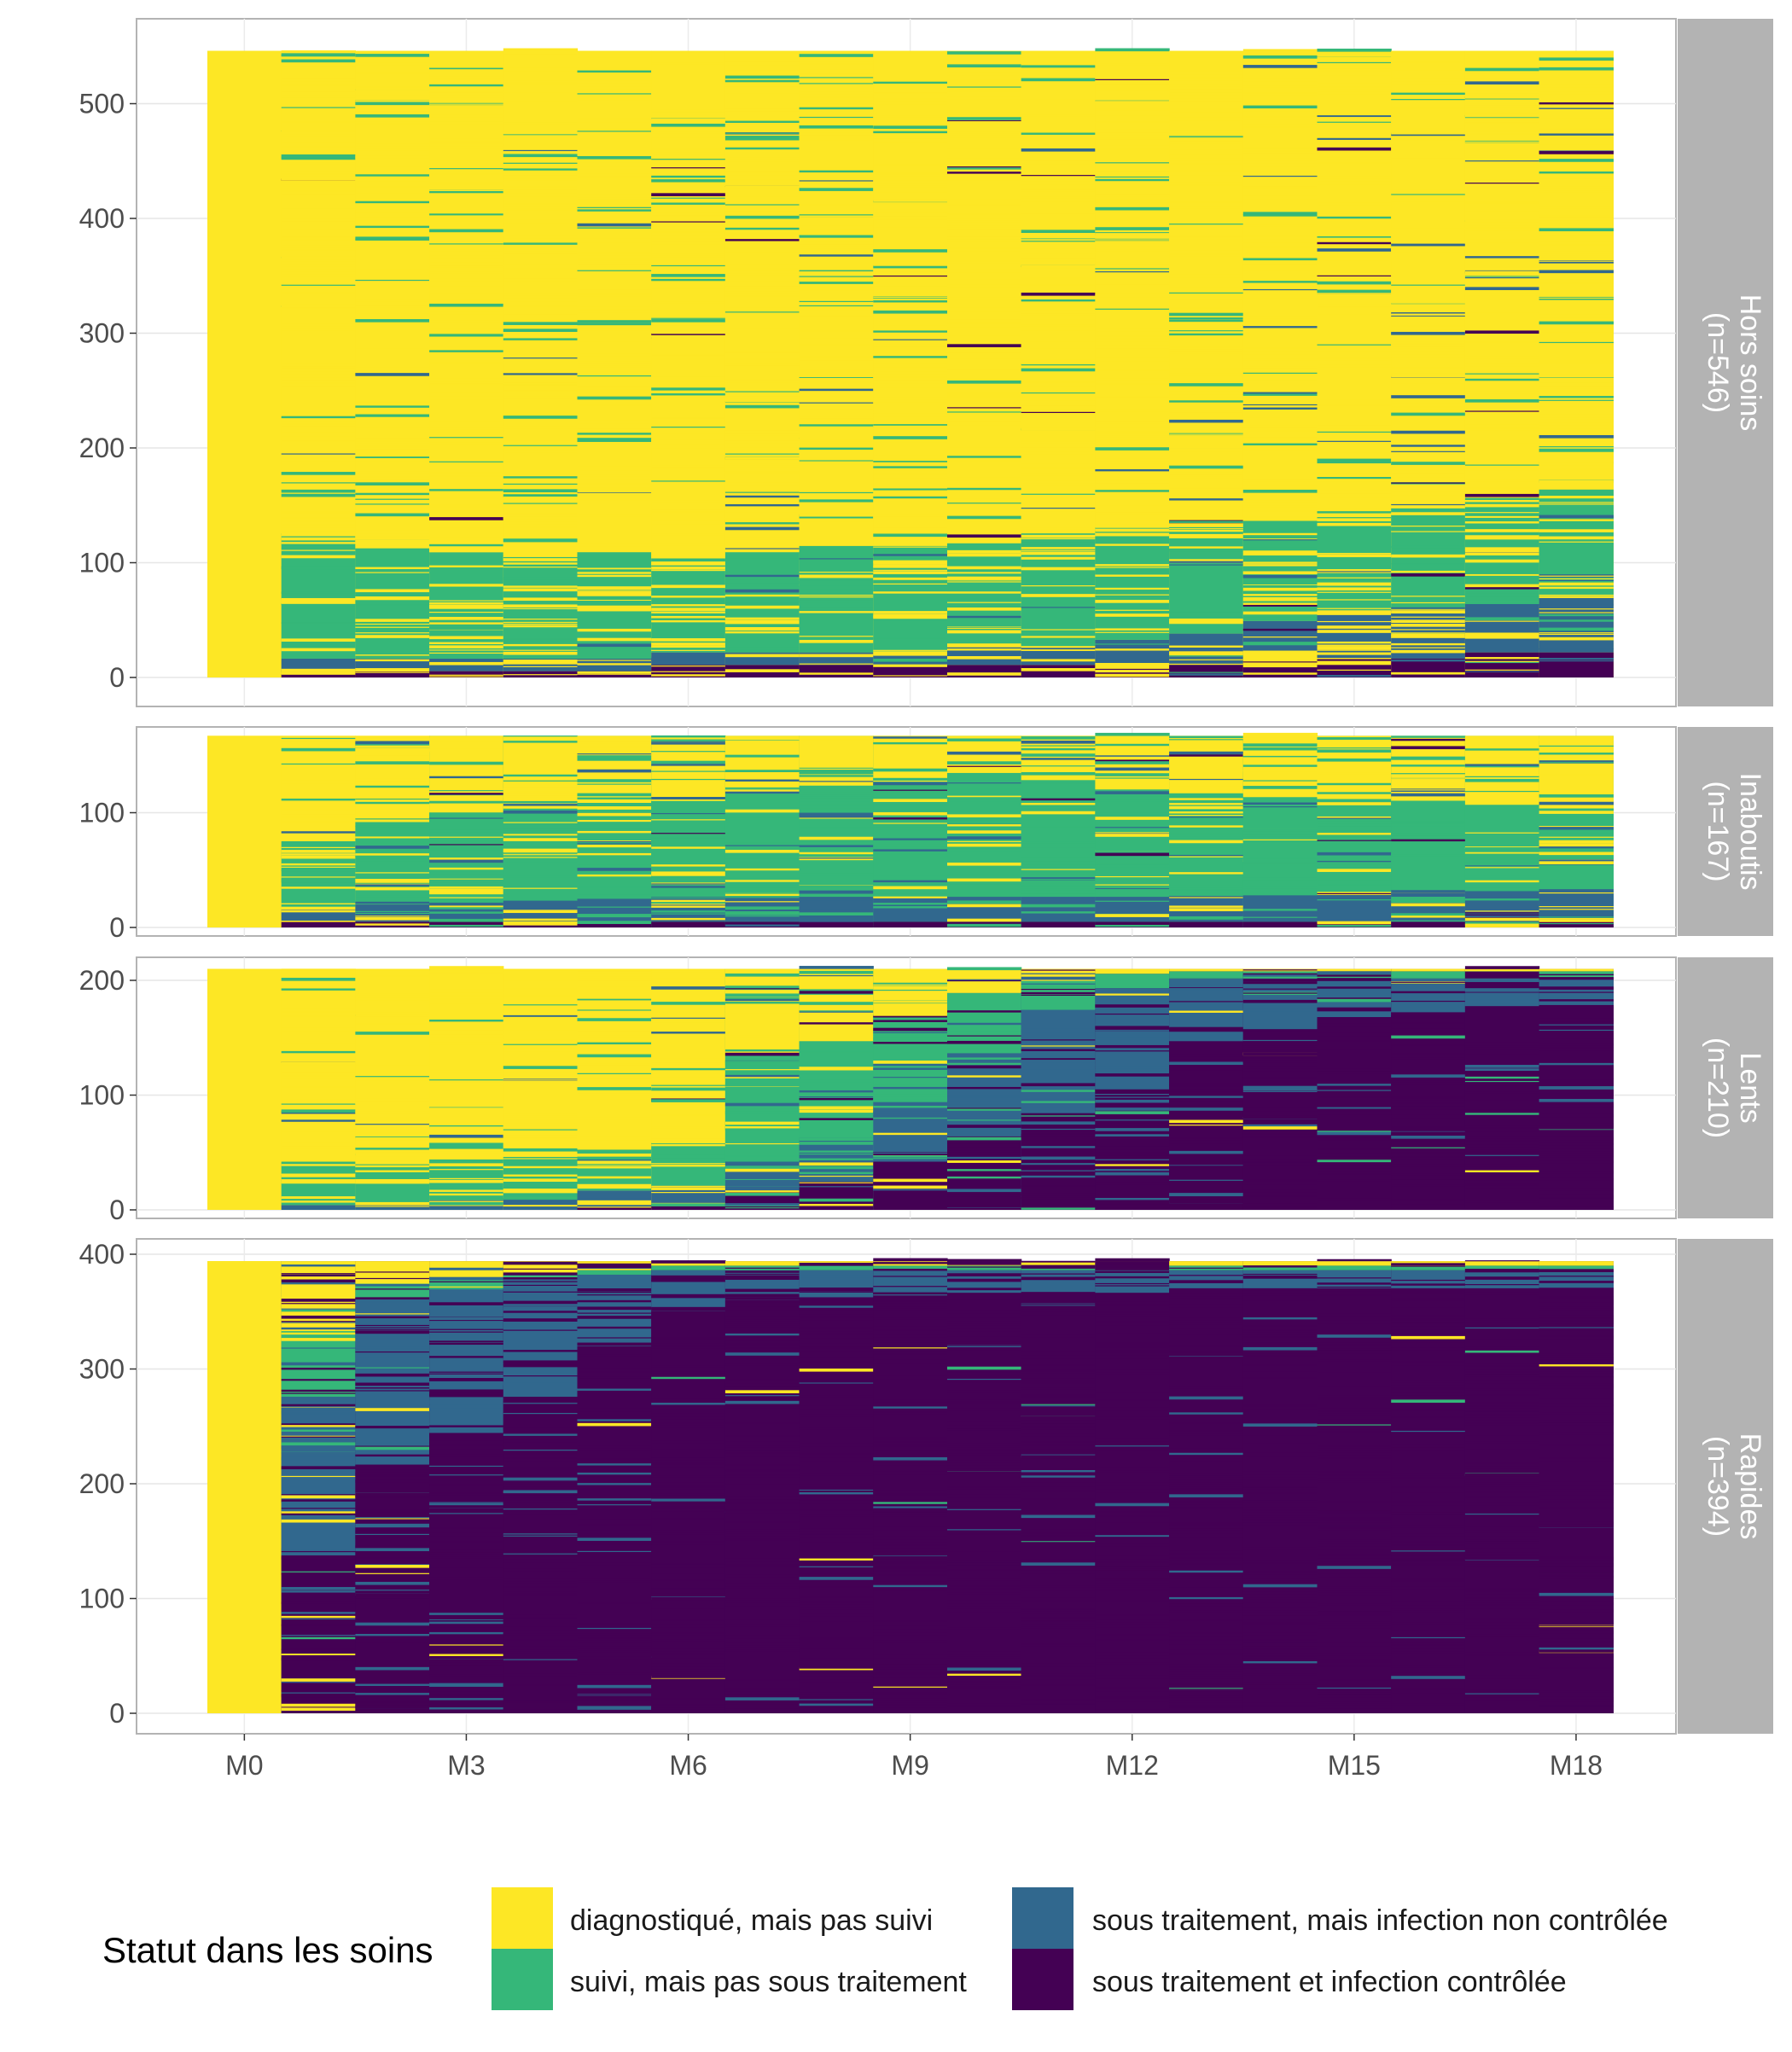 This screenshot has height=2052, width=1792. What do you see at coordinates (102, 219) in the screenshot?
I see `y-tick-label: 400` at bounding box center [102, 219].